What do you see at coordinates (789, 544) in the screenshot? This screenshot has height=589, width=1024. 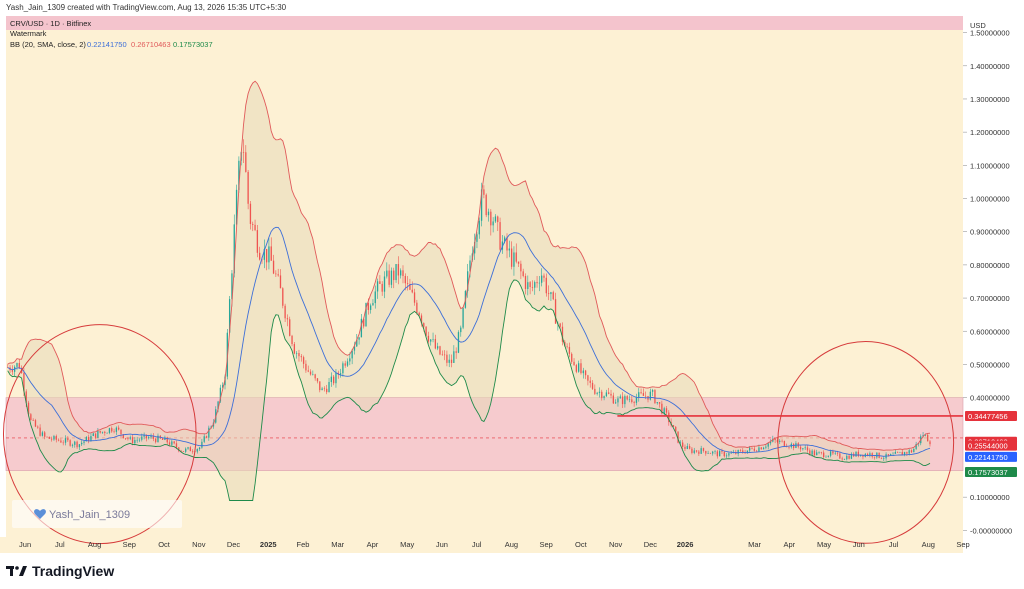 I see `x-tick-label: Apr` at bounding box center [789, 544].